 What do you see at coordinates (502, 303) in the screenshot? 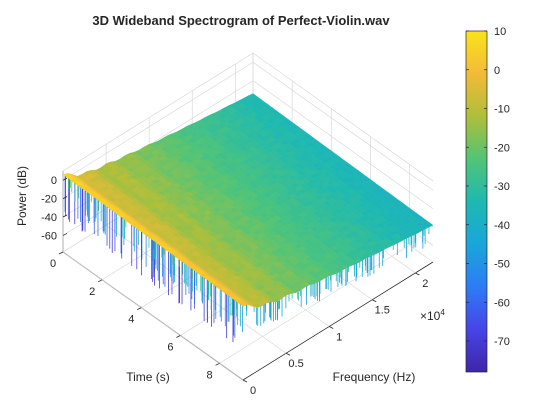
I see `colorbar-tick-label: -60` at bounding box center [502, 303].